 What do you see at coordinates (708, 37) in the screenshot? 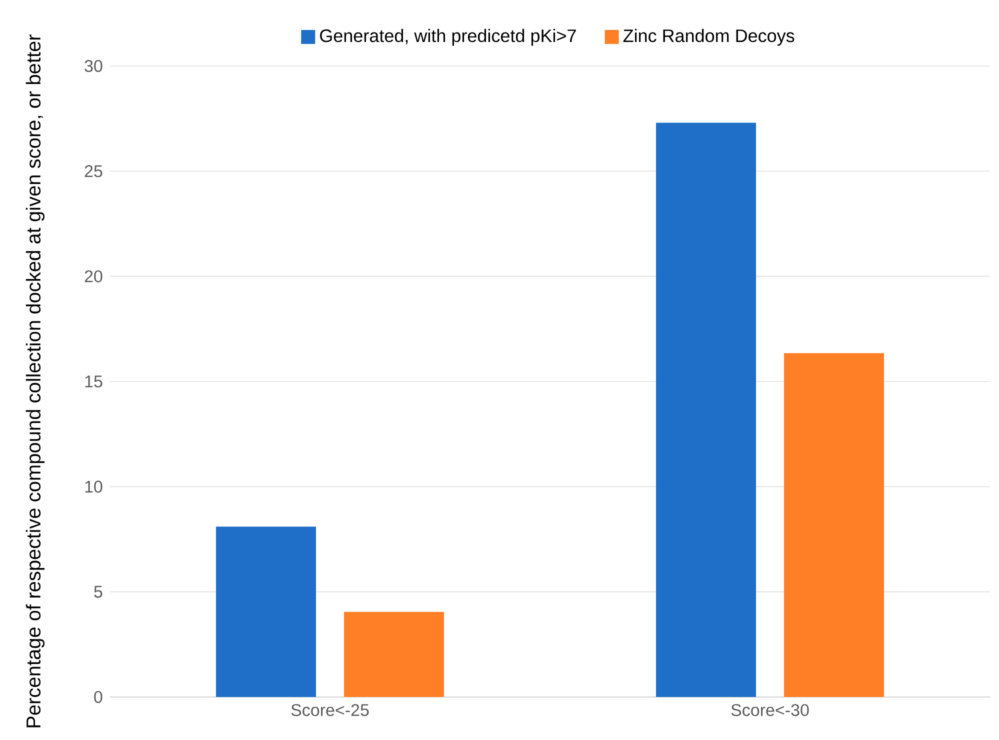
I see `legend-label: Zinc Random Decoys` at bounding box center [708, 37].